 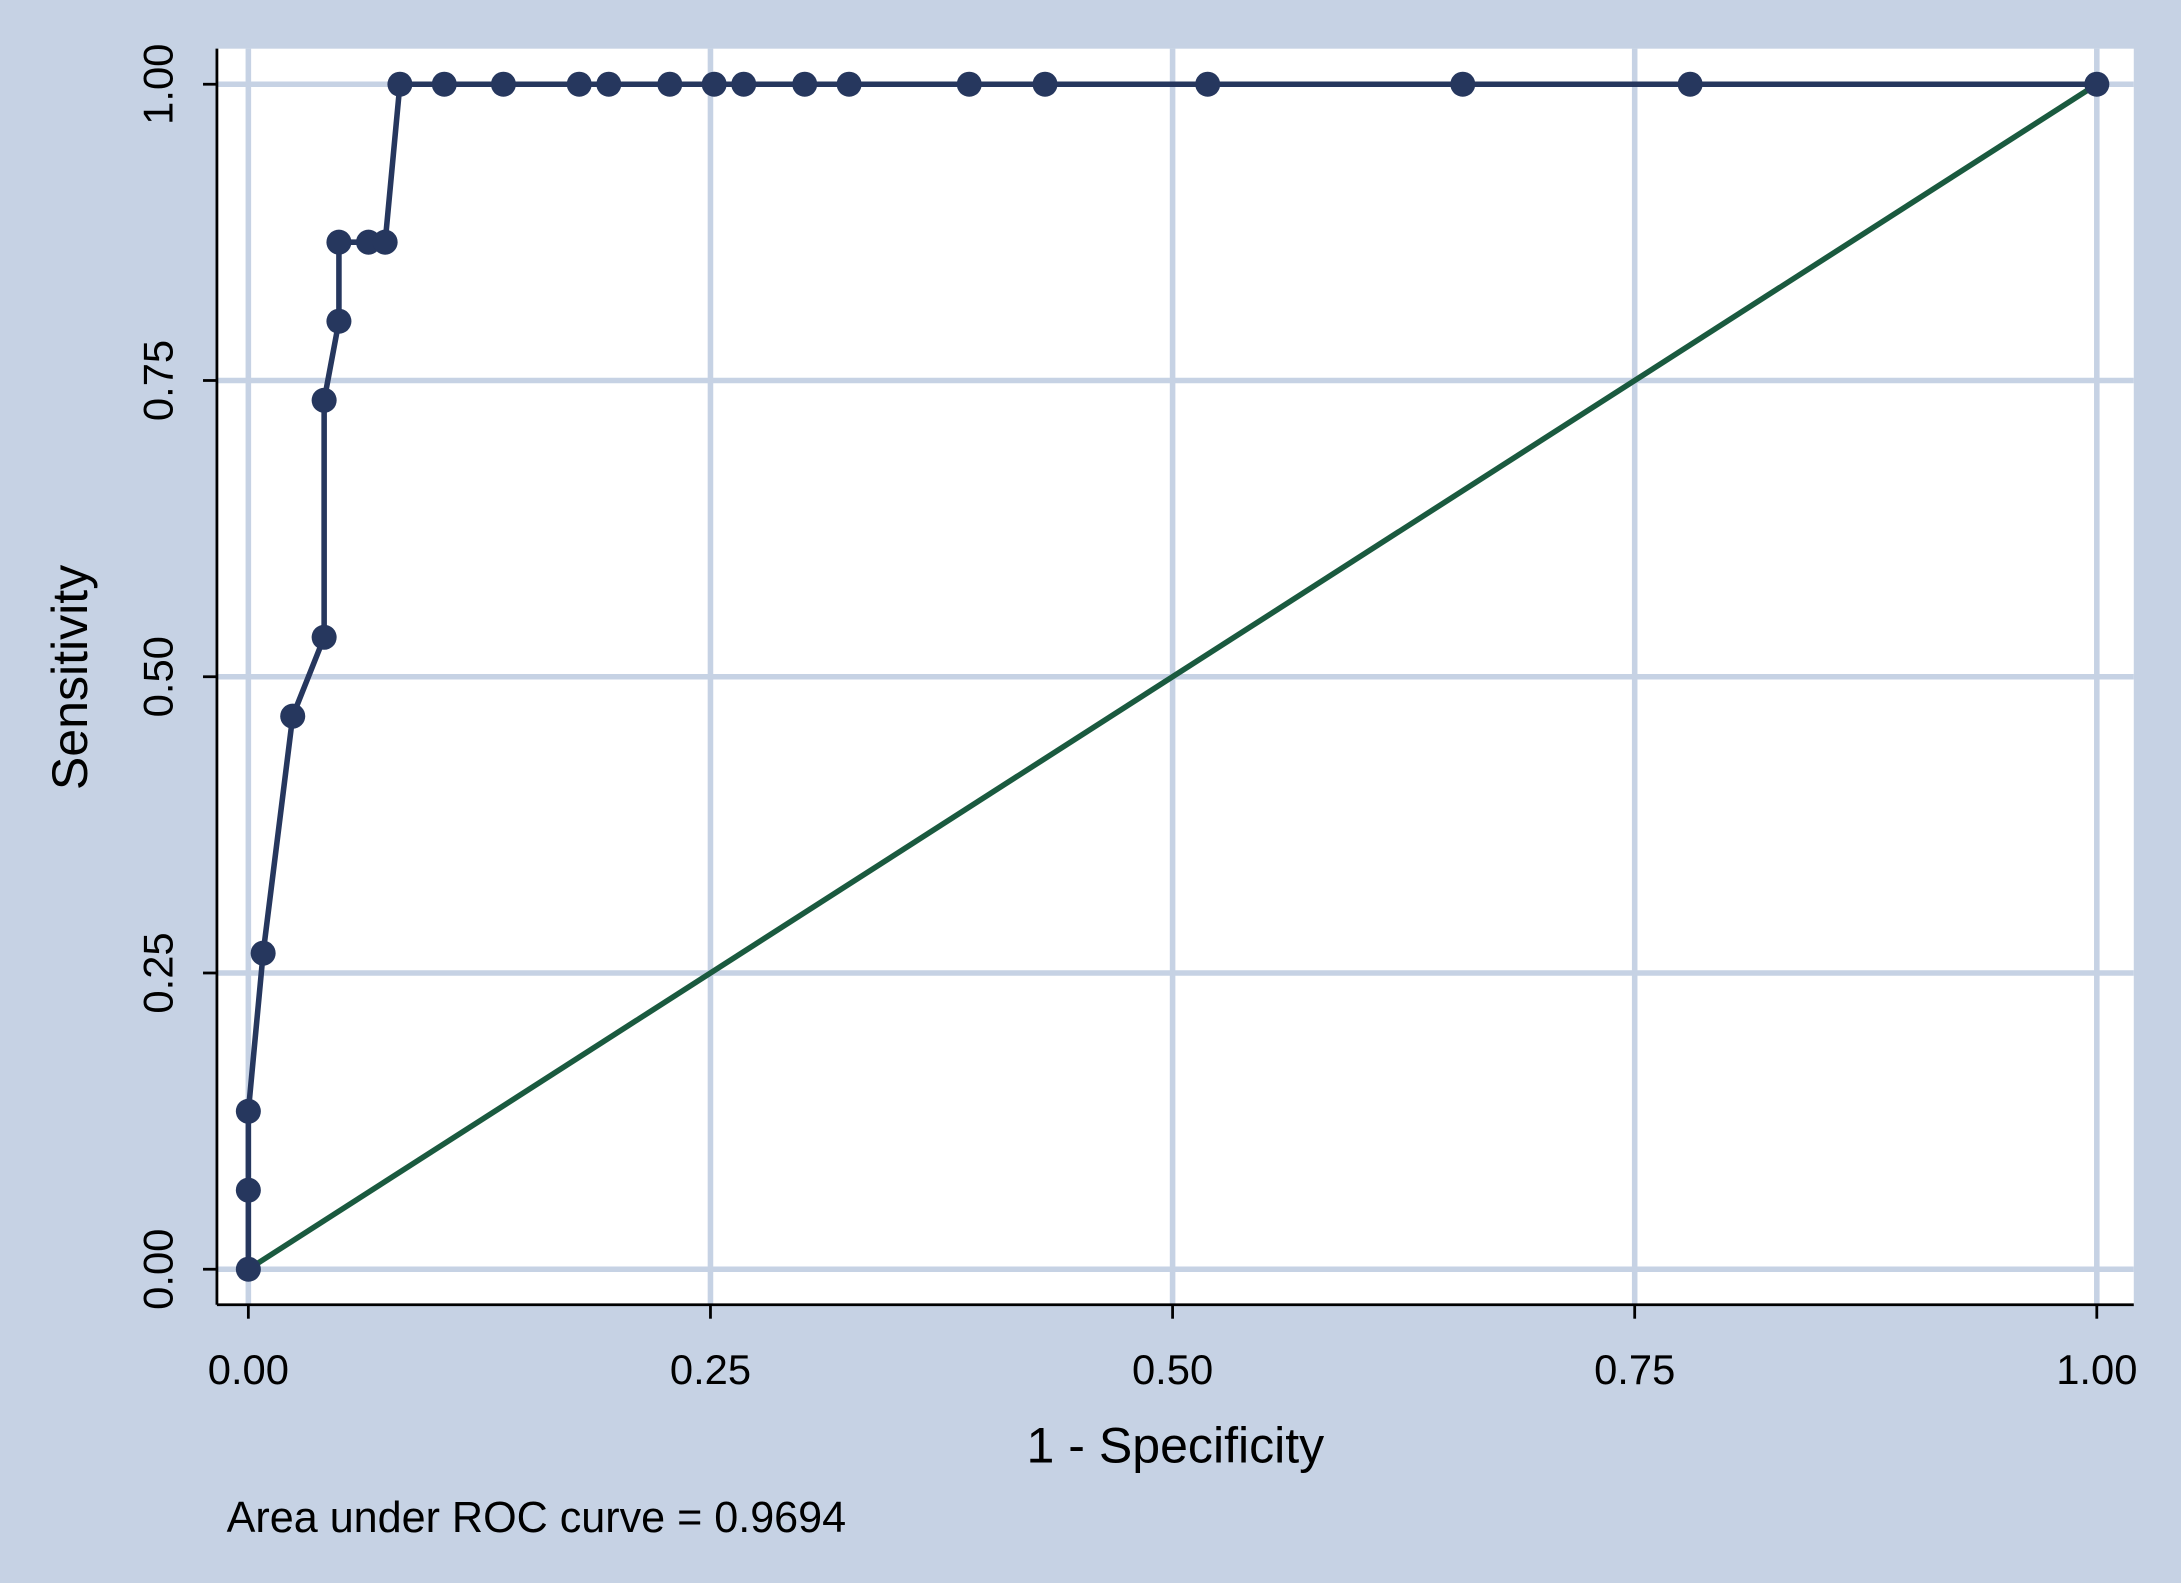 I want to click on y-tick-label: 0.25, so click(x=157, y=972).